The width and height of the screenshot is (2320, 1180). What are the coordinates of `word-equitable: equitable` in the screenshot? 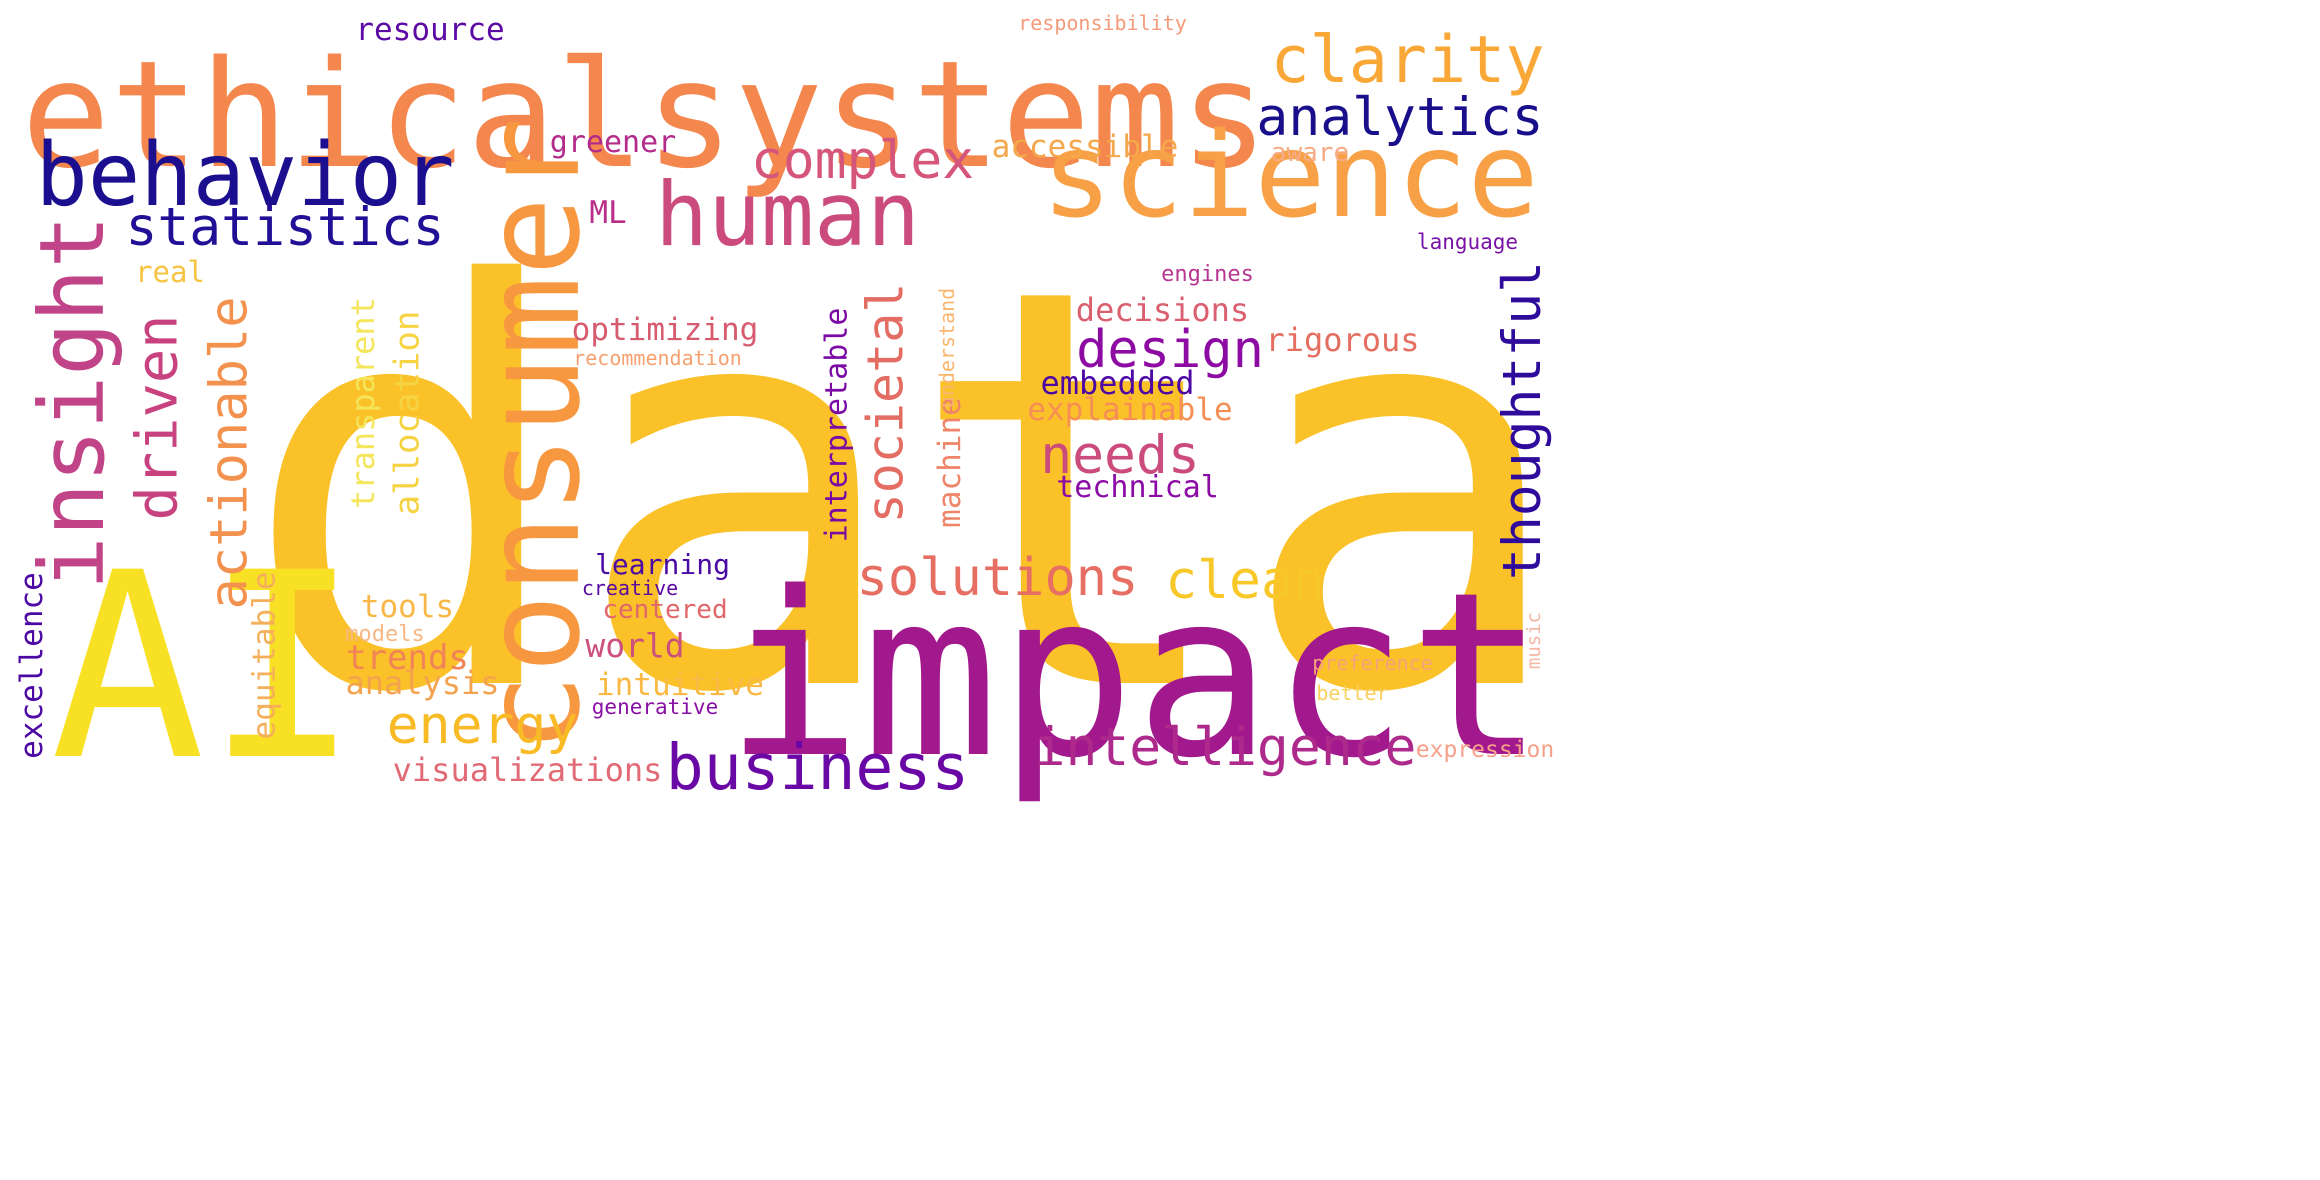 It's located at (264, 655).